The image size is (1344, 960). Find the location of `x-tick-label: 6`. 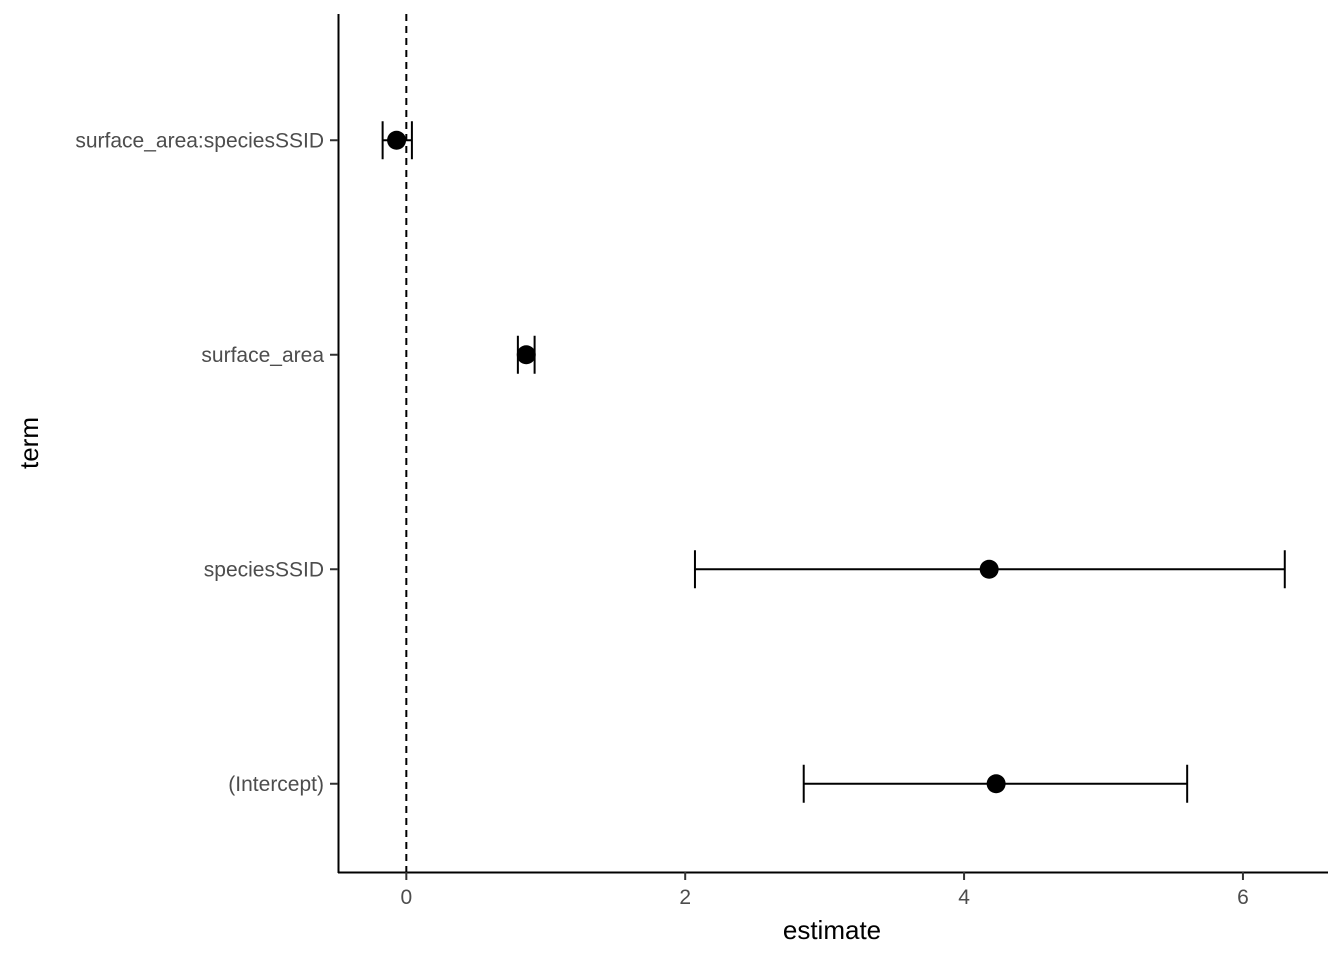

x-tick-label: 6 is located at coordinates (1243, 897).